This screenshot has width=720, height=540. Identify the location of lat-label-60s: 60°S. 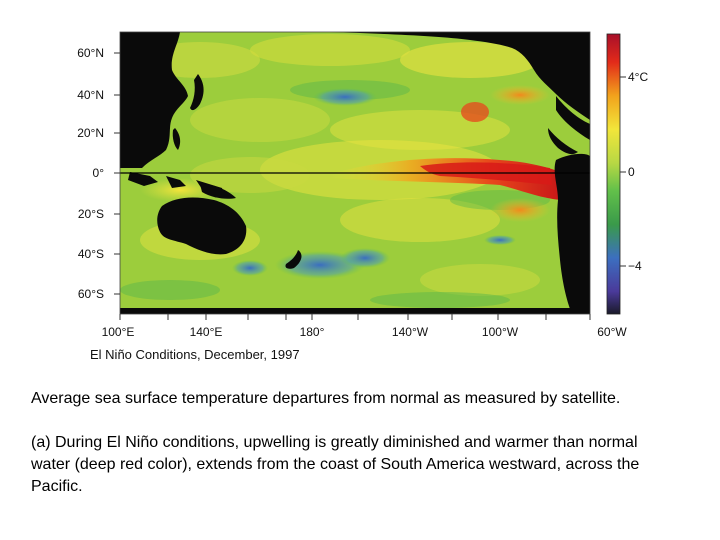
(91, 294).